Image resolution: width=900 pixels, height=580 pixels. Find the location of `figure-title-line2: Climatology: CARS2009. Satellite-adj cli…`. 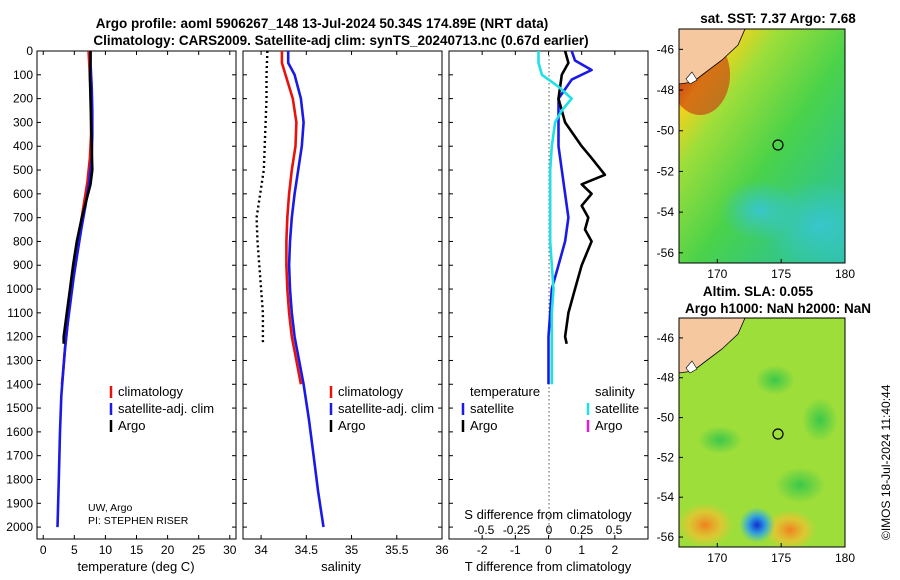

figure-title-line2: Climatology: CARS2009. Satellite-adj cli… is located at coordinates (340, 40).